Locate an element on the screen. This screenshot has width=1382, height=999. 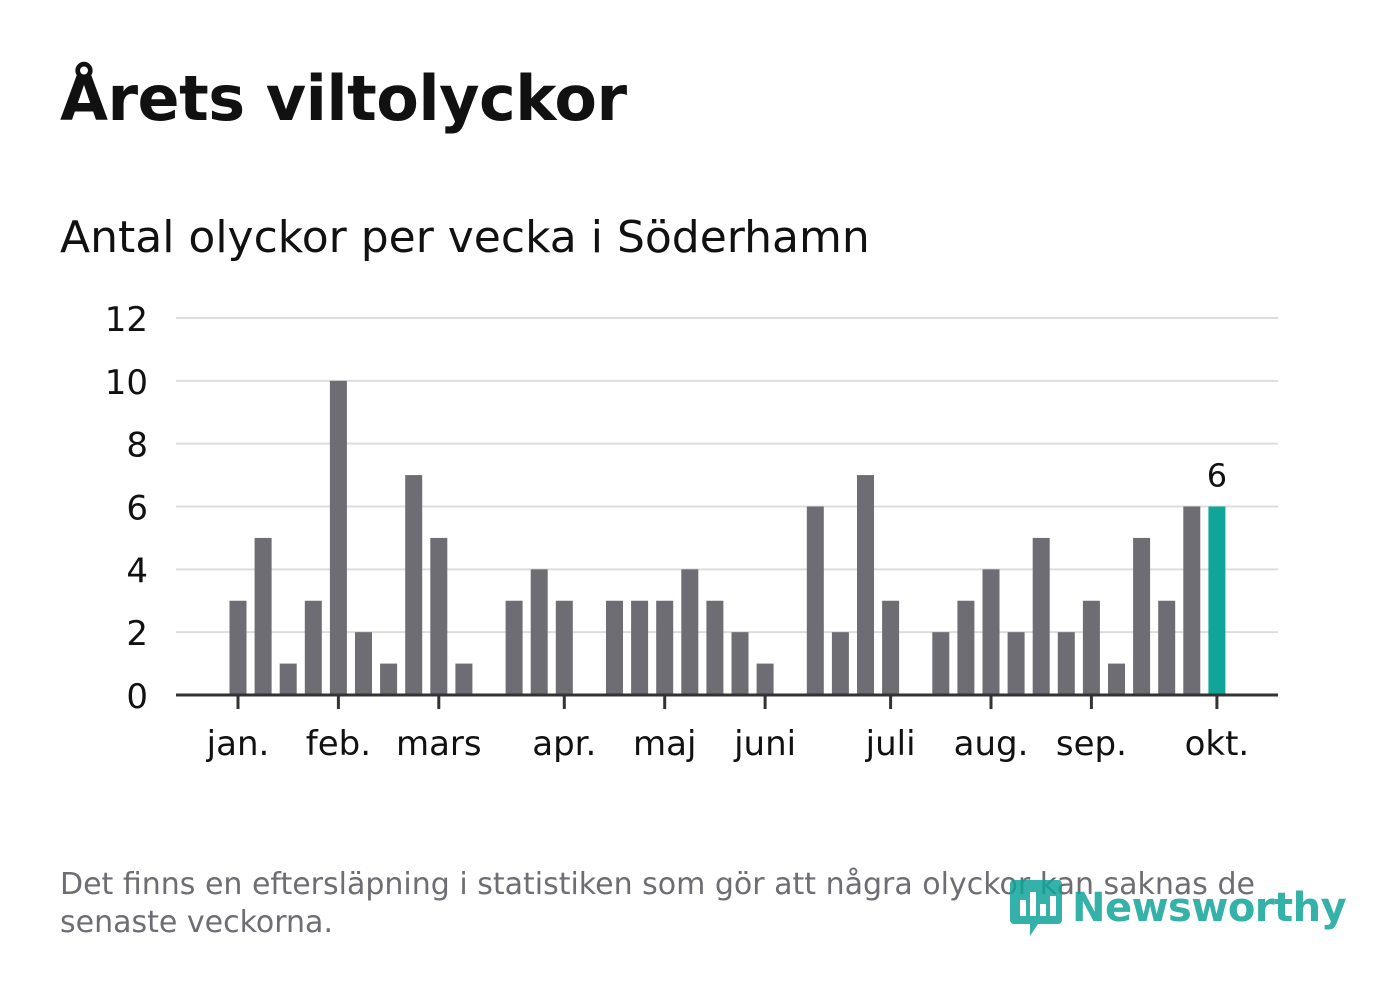
newsworthy-logo: Newsworthy is located at coordinates (1177, 908).